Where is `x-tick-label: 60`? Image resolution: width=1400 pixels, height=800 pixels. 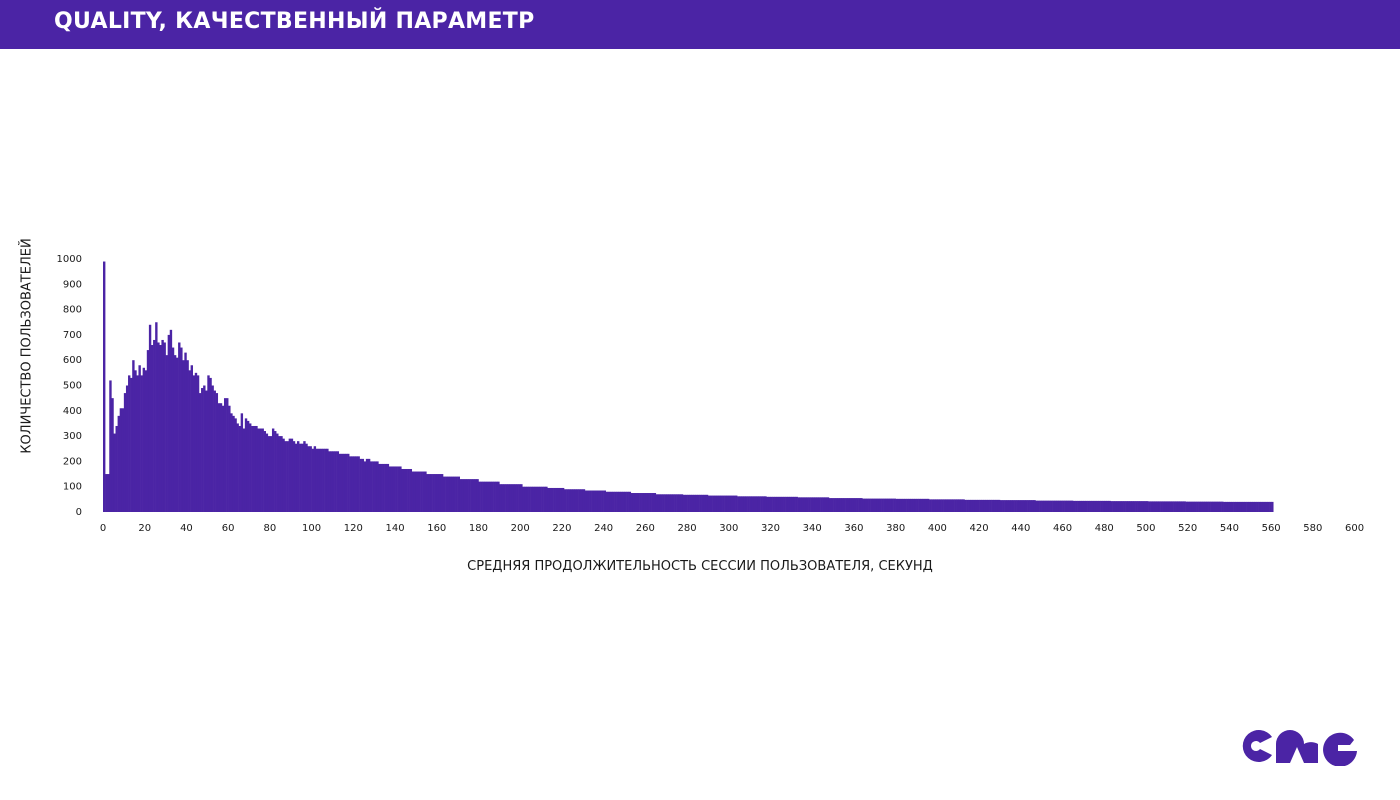
x-tick-label: 60 is located at coordinates (228, 528).